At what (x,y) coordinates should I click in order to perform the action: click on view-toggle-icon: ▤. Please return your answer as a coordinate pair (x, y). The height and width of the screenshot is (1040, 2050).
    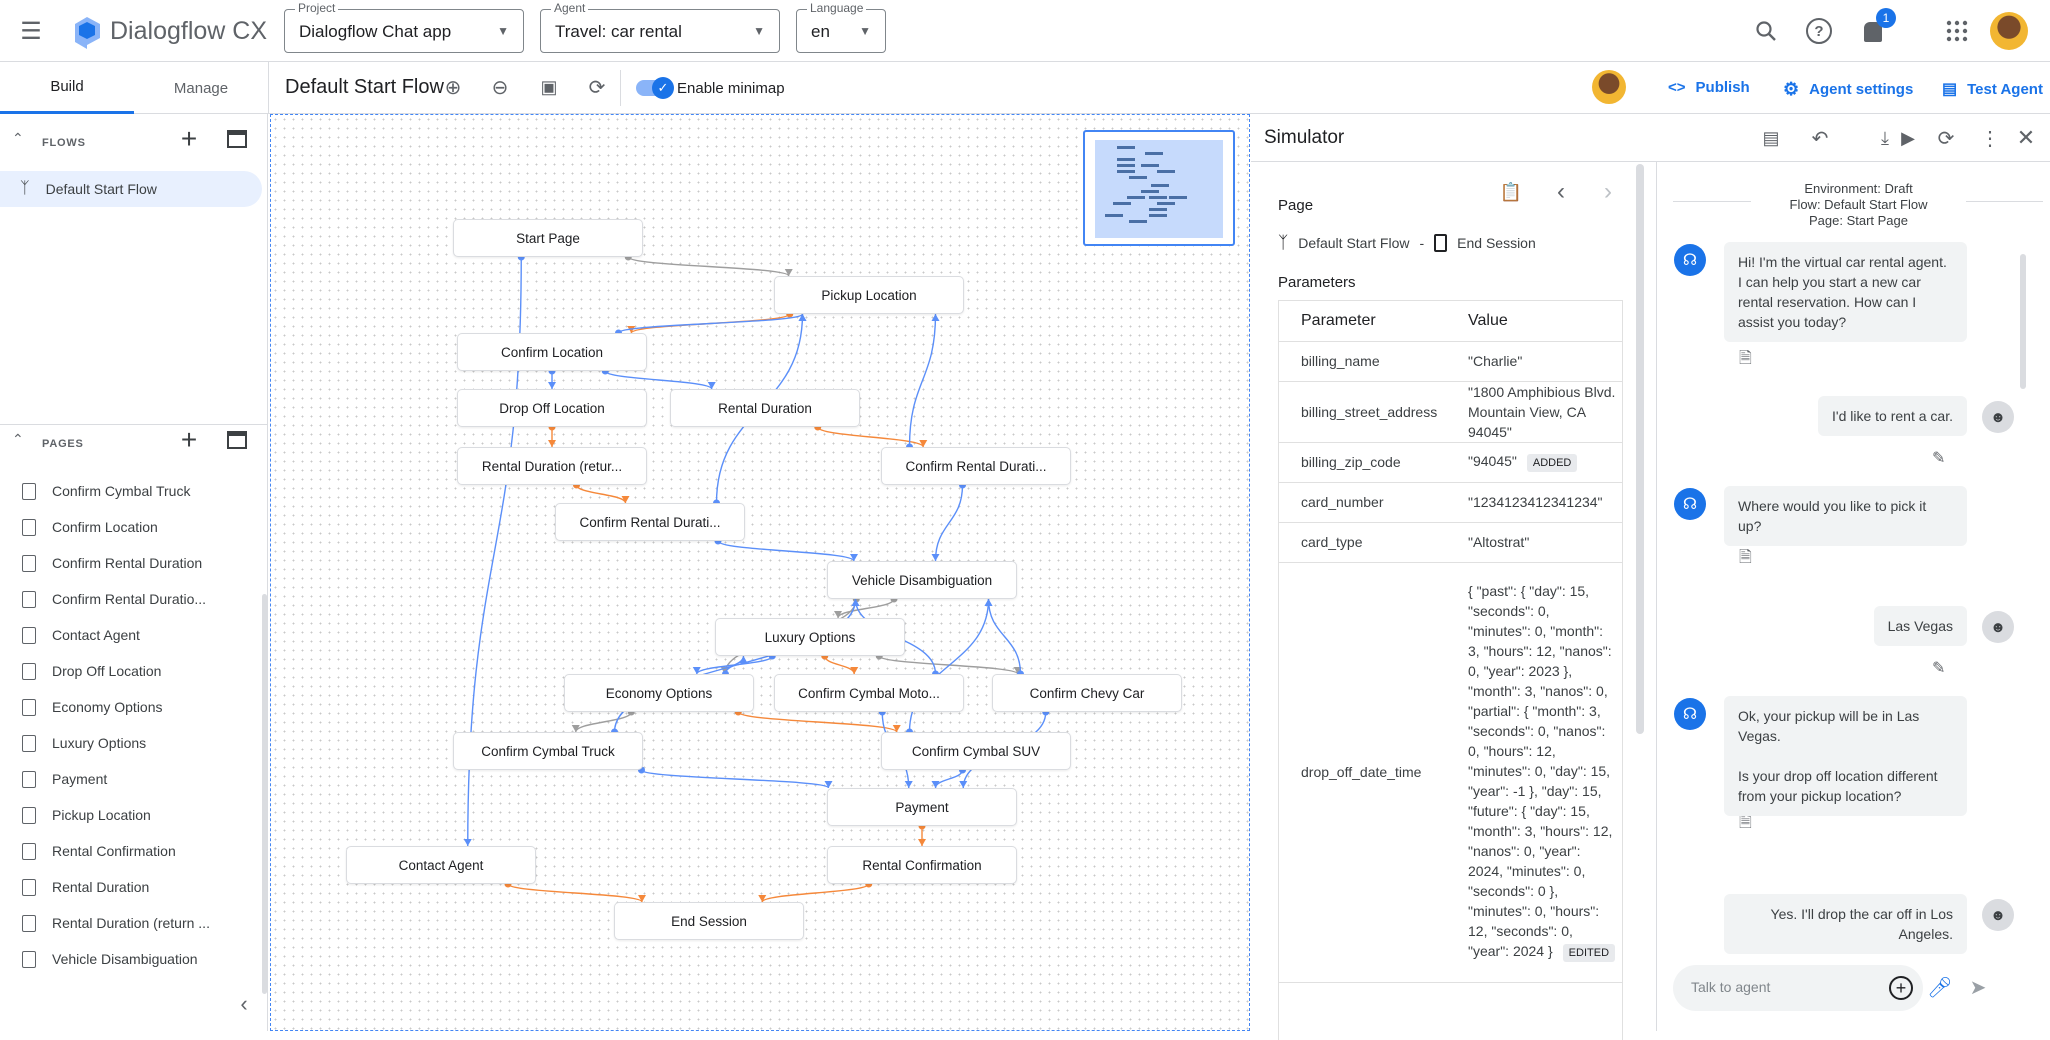
    Looking at the image, I should click on (1771, 137).